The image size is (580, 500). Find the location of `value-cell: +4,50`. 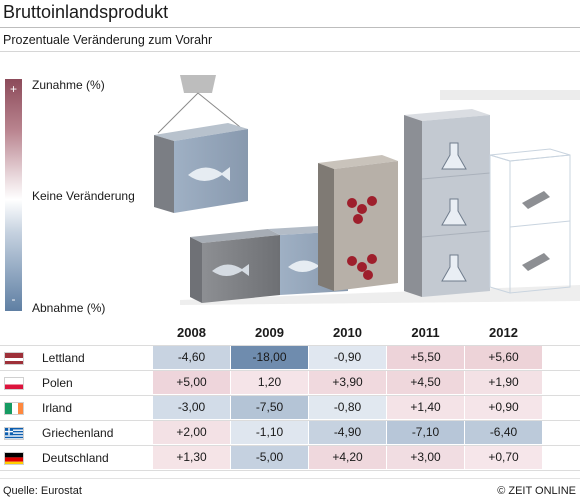

value-cell: +4,50 is located at coordinates (425, 382).